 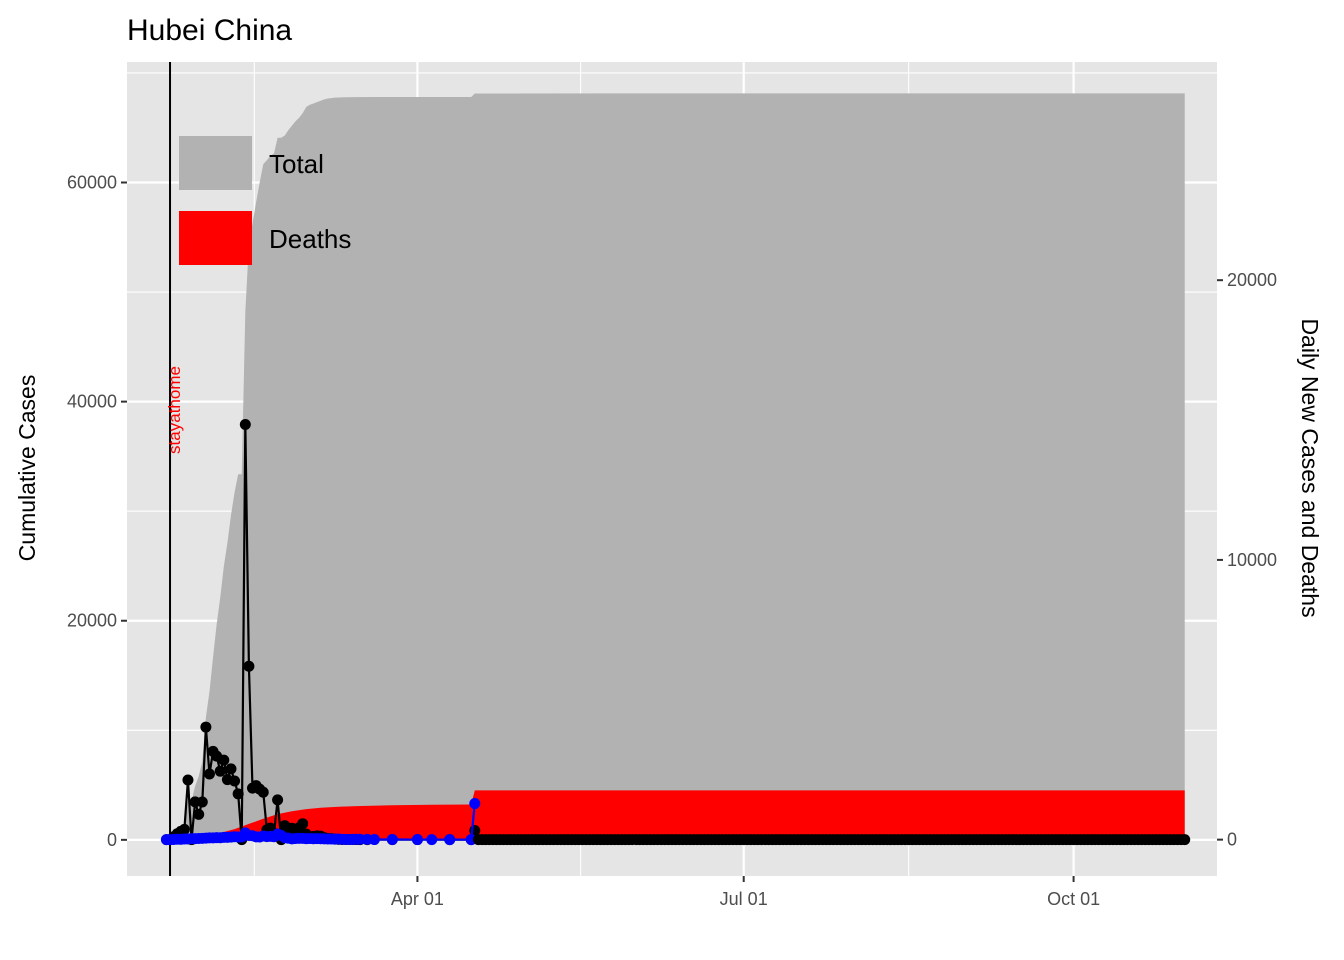 What do you see at coordinates (417, 899) in the screenshot?
I see `x-tick-label: Apr 01` at bounding box center [417, 899].